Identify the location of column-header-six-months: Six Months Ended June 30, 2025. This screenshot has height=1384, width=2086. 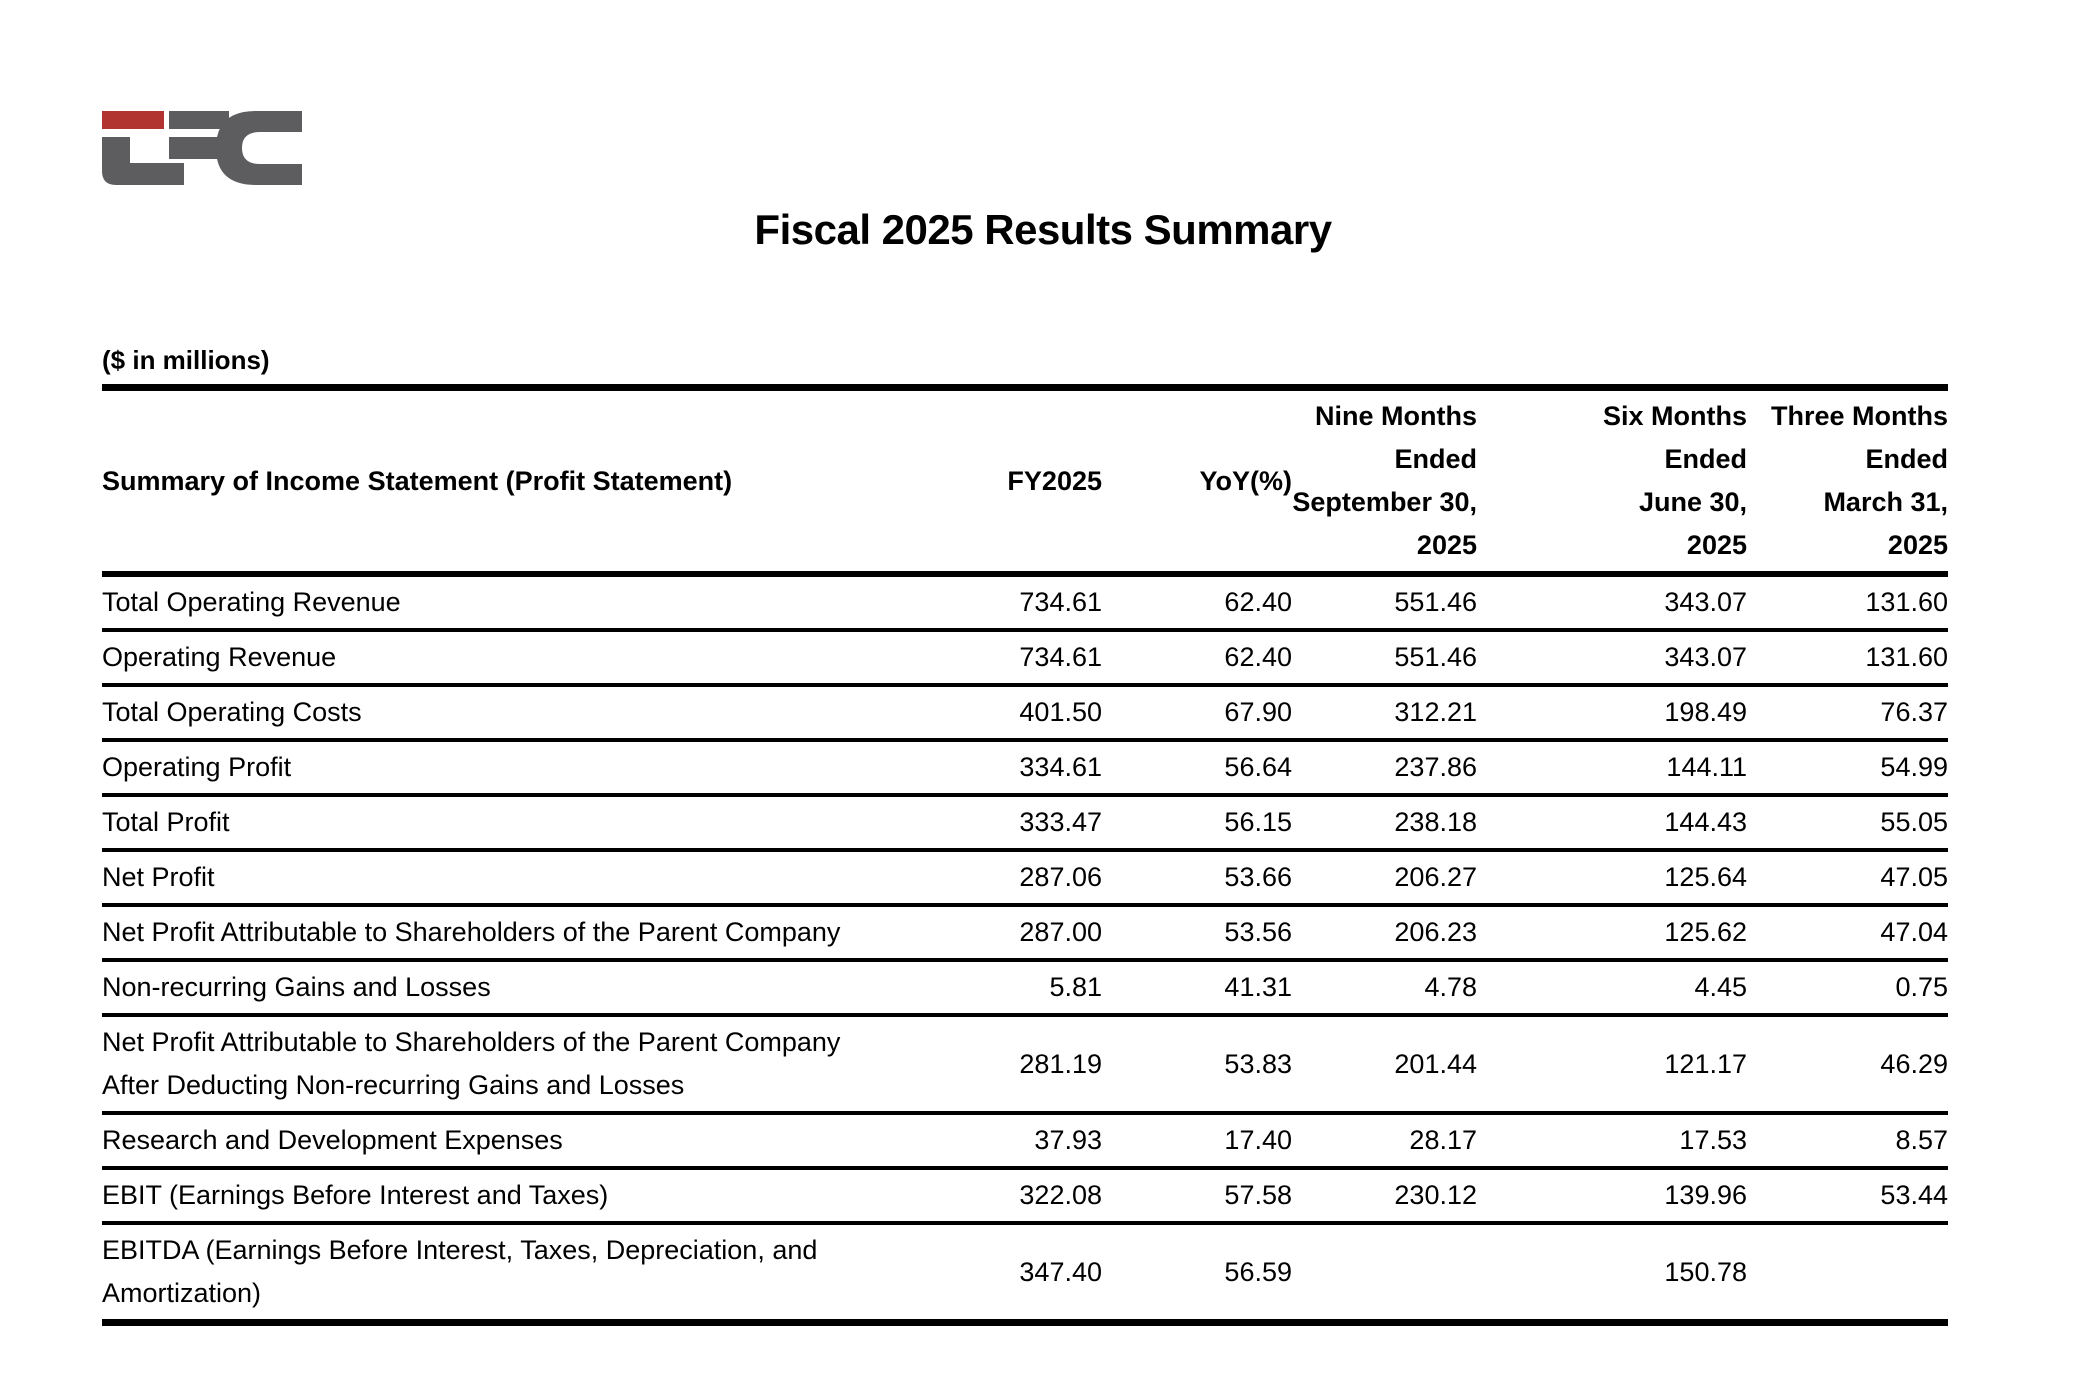
(1674, 480).